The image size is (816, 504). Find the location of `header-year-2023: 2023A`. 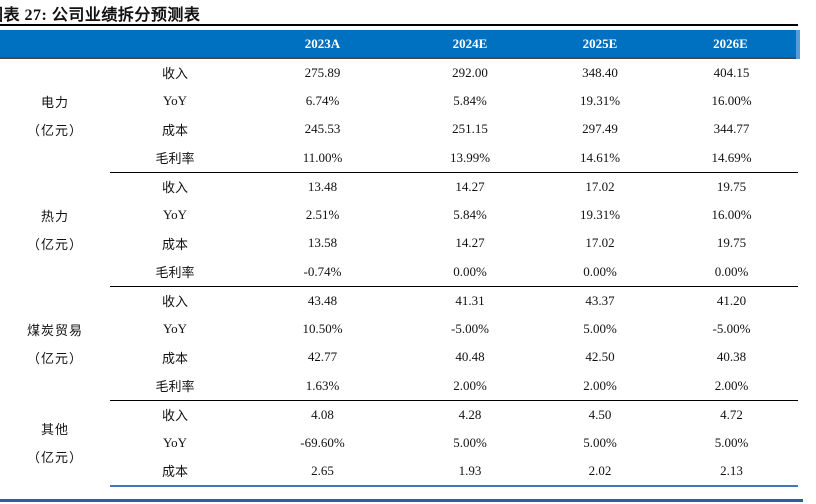

header-year-2023: 2023A is located at coordinates (322, 44).